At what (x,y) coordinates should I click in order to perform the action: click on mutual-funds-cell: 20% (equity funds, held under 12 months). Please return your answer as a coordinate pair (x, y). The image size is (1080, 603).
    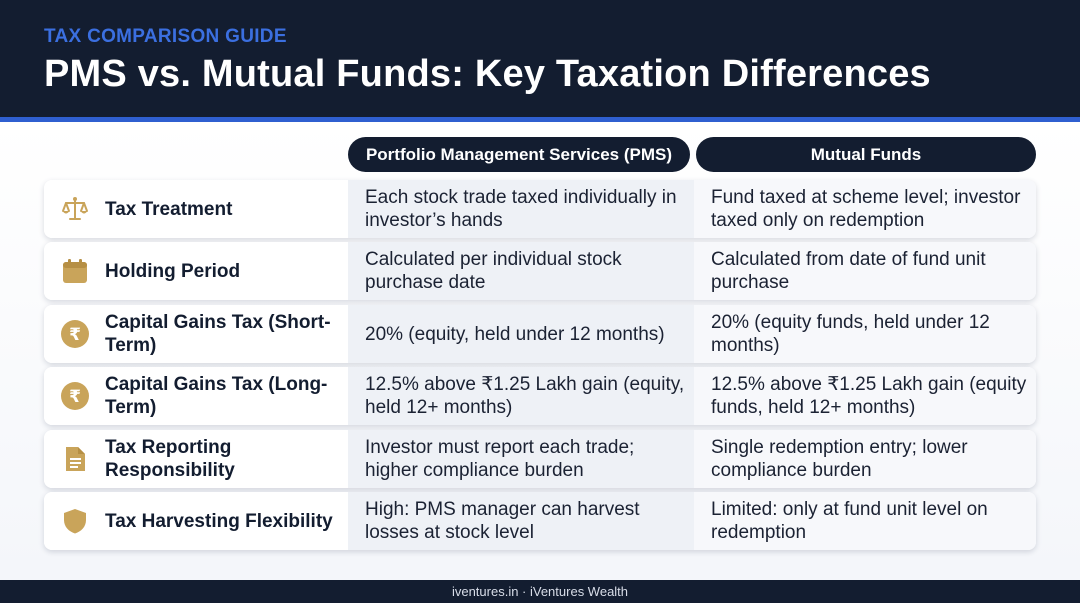
    Looking at the image, I should click on (865, 334).